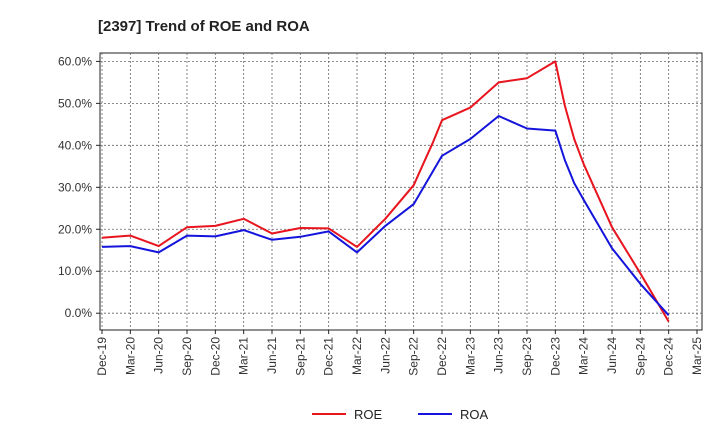 This screenshot has height=440, width=720. What do you see at coordinates (159, 355) in the screenshot?
I see `x-tick-label: Jun-20` at bounding box center [159, 355].